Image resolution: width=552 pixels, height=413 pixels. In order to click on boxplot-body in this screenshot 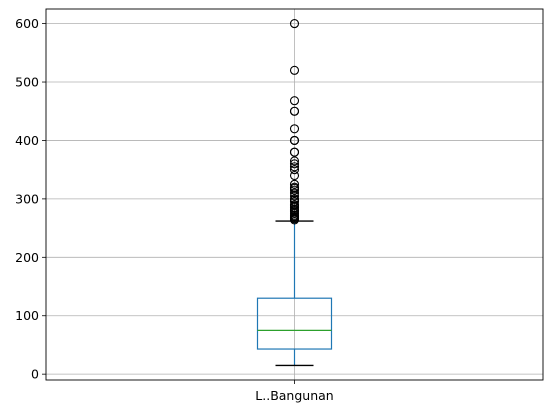, I will do `click(294, 293)`.